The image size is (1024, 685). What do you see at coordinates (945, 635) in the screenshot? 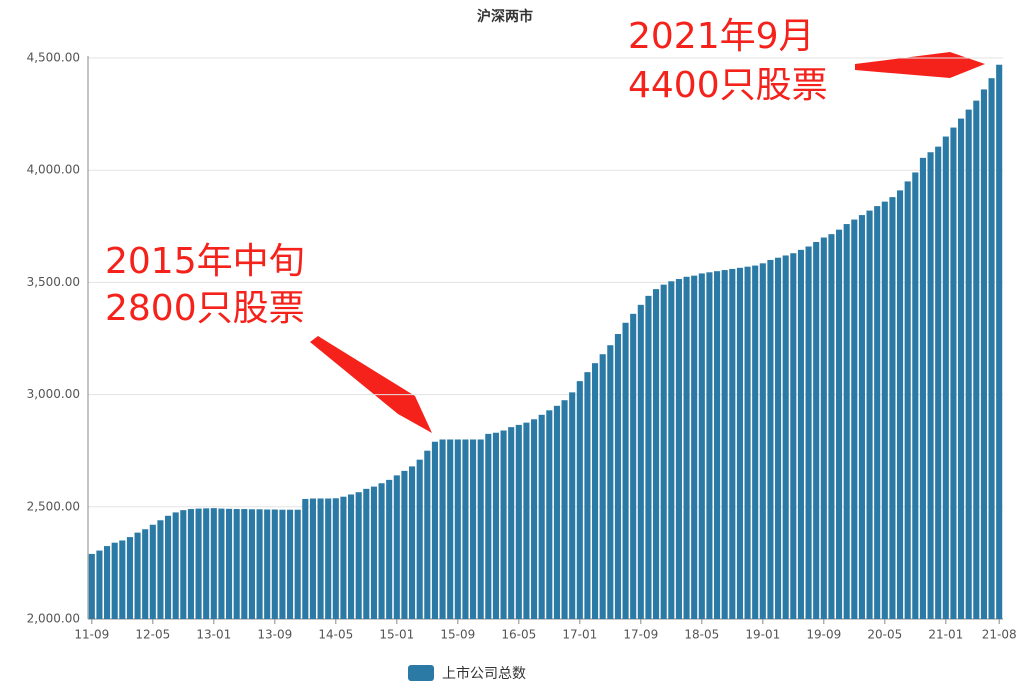
I see `x-tick-label: 21-01` at bounding box center [945, 635].